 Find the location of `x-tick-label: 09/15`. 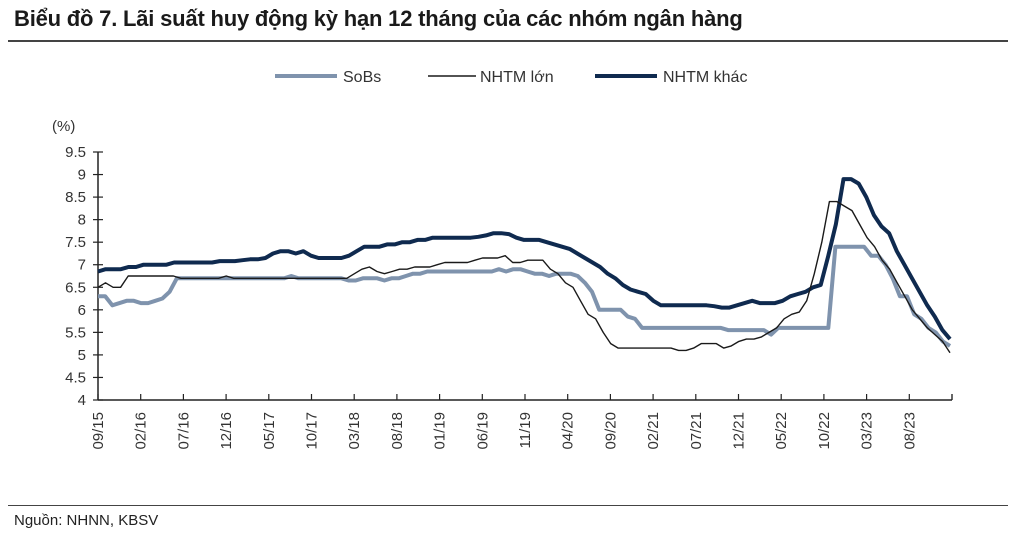

x-tick-label: 09/15 is located at coordinates (98, 431).